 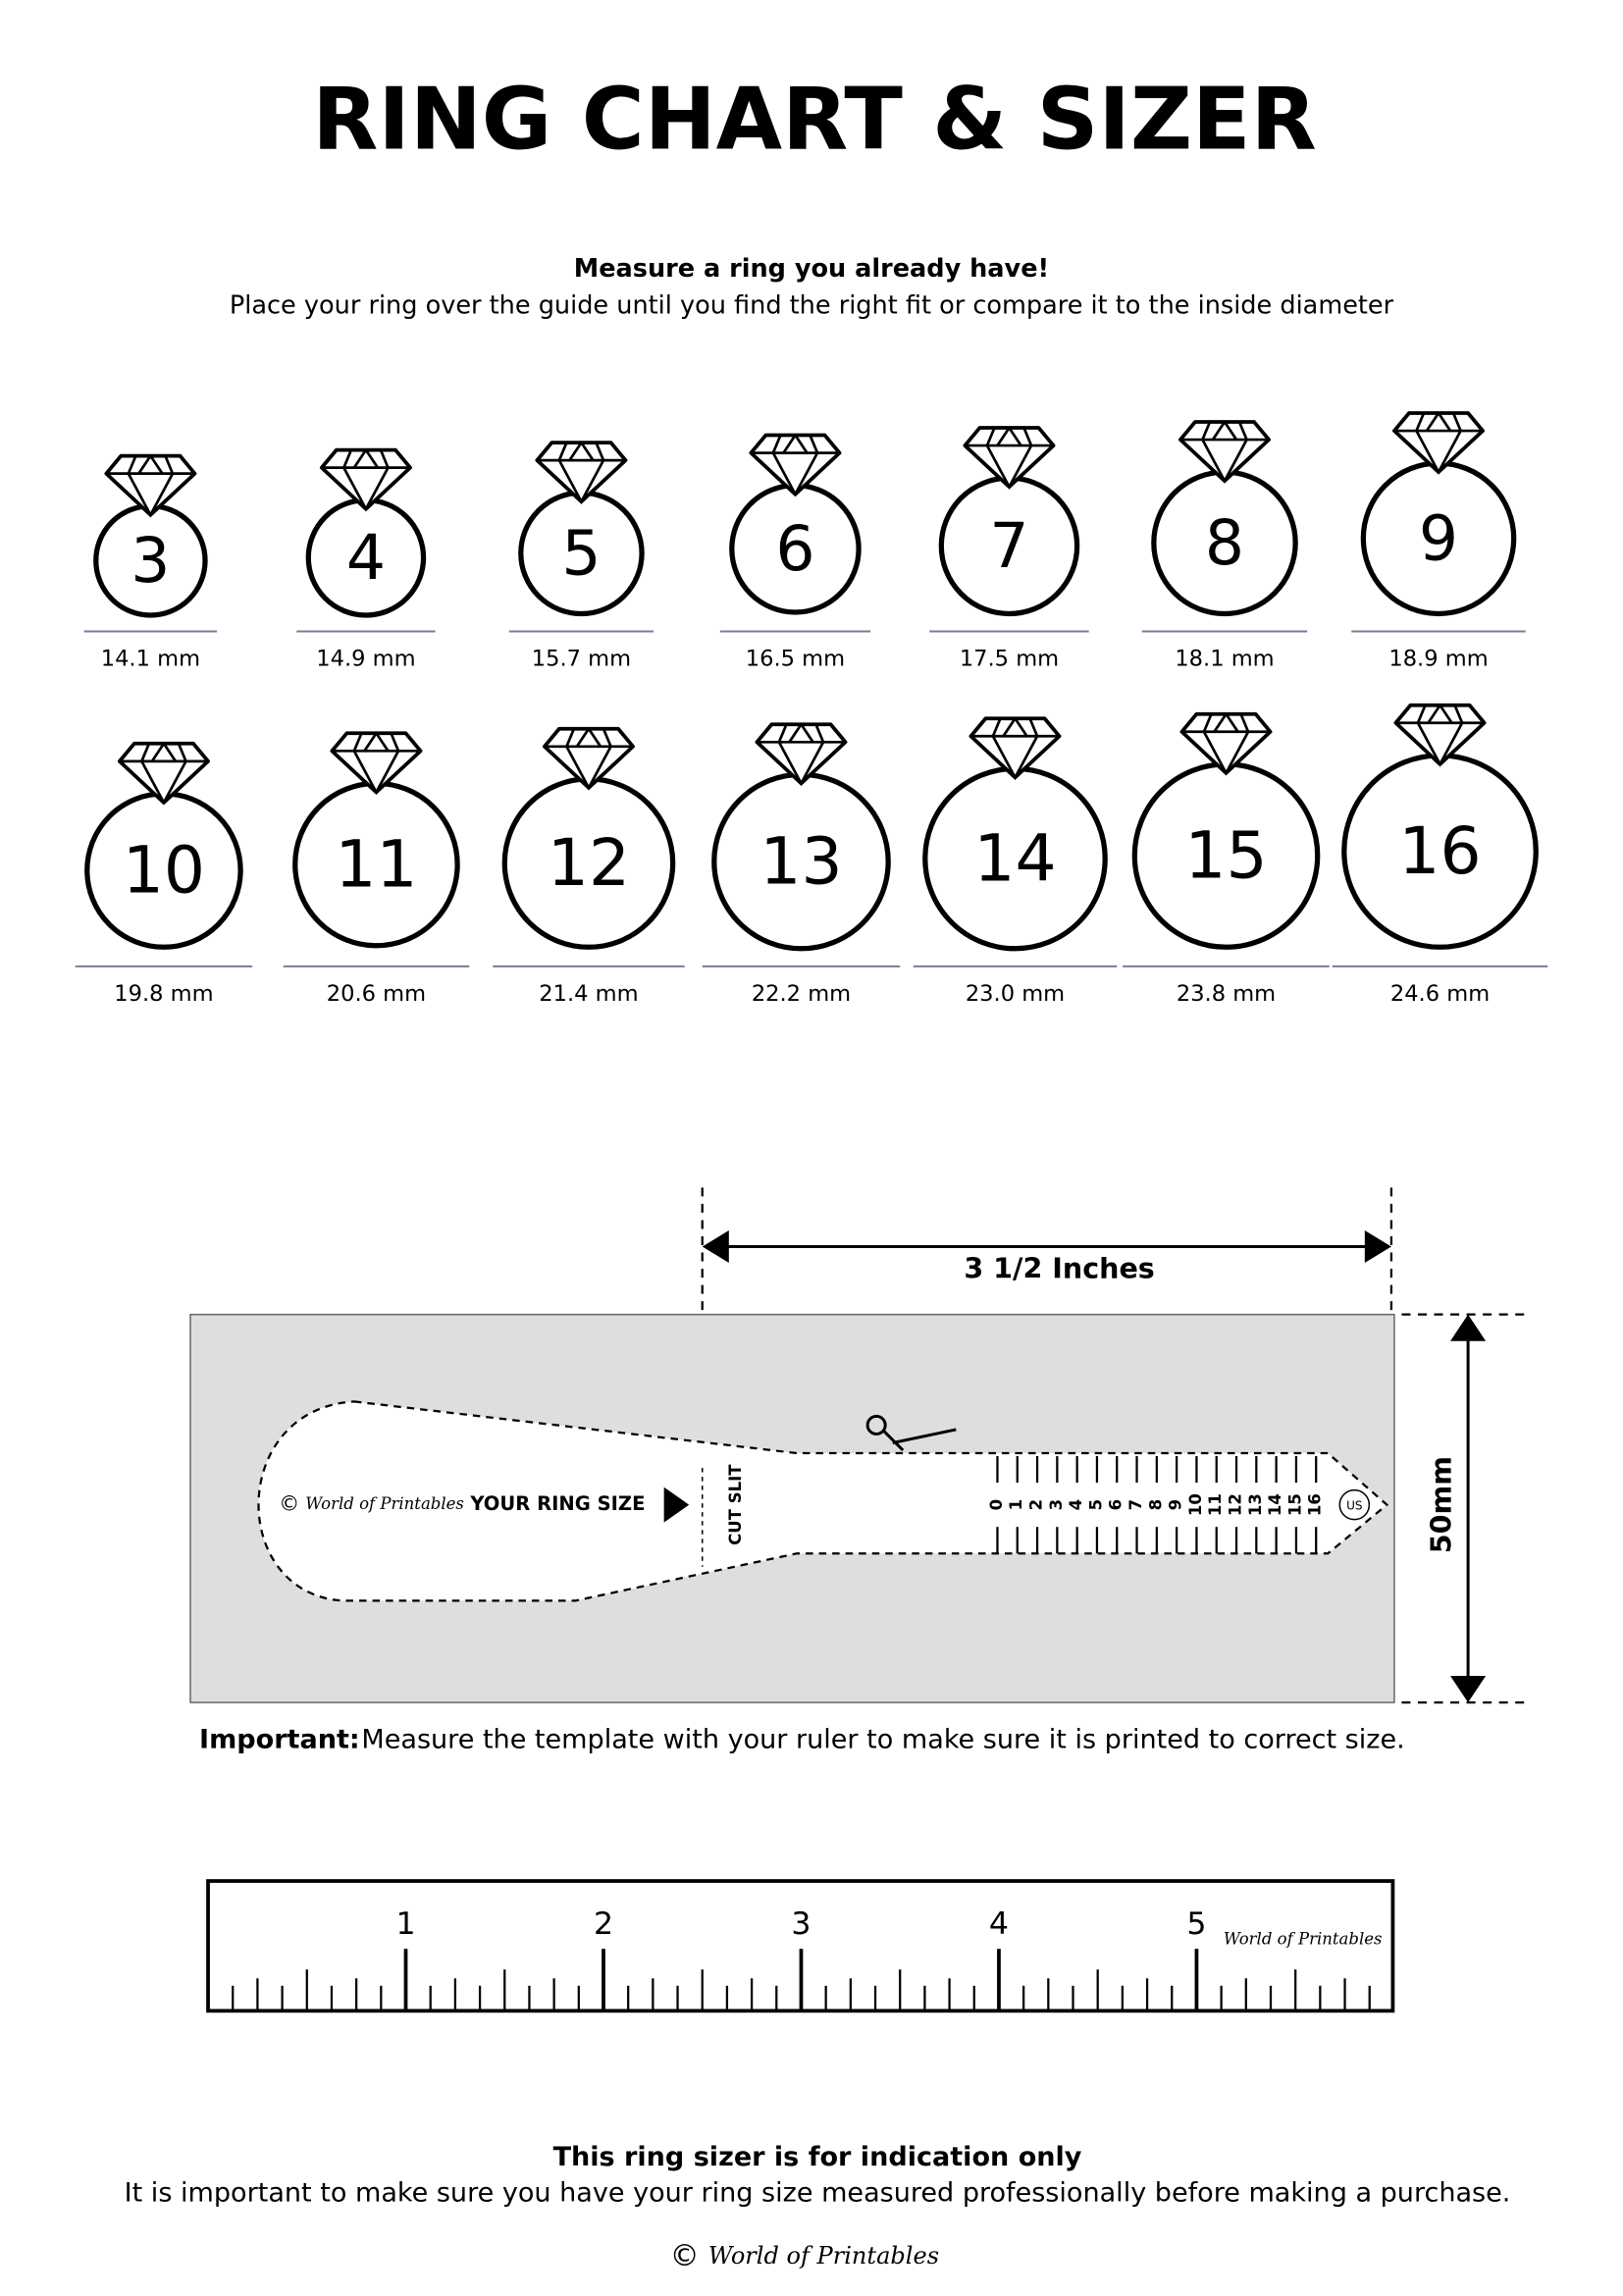 What do you see at coordinates (1226, 994) in the screenshot?
I see `ring-diameter: 23.8 mm` at bounding box center [1226, 994].